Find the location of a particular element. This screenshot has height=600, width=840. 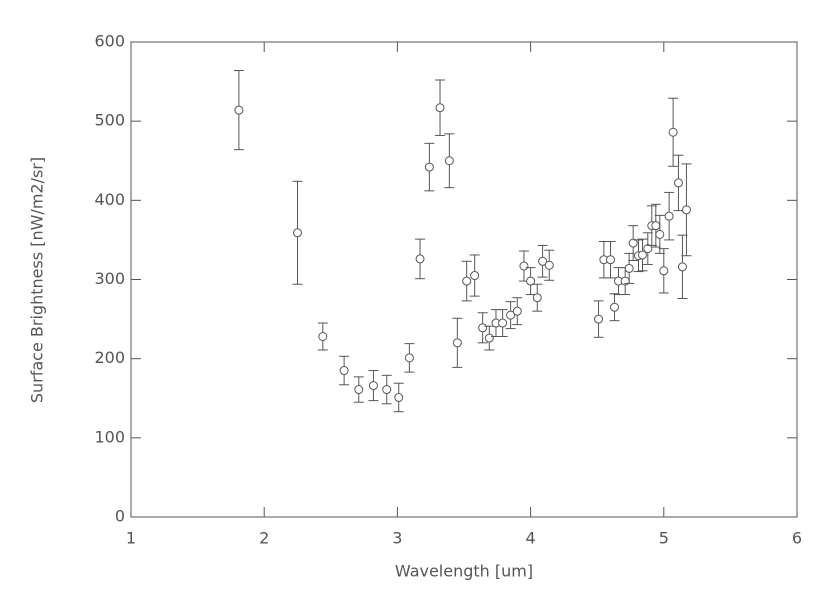

y-tick-label: 600 is located at coordinates (109, 41).